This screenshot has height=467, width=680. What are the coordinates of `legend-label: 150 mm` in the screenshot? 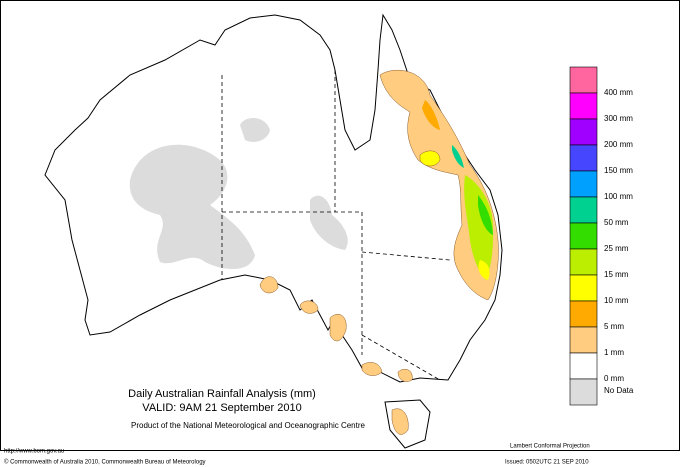 It's located at (618, 170).